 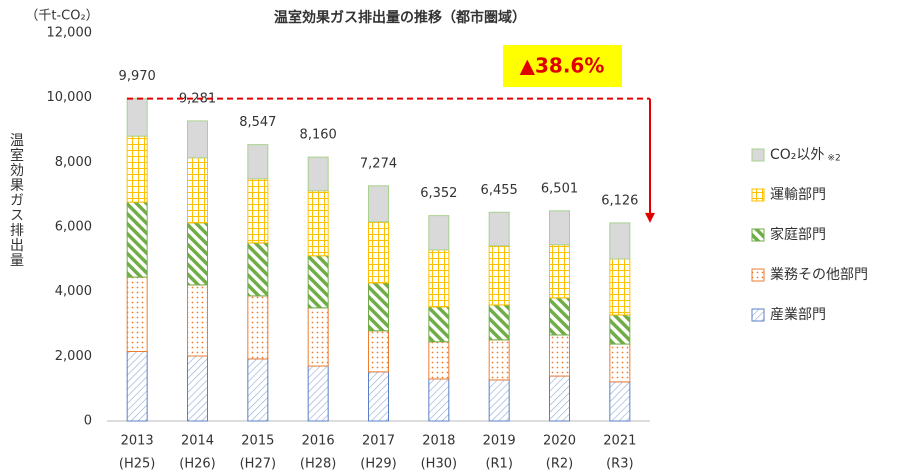 I want to click on y-tick-label: 8,000, so click(x=73, y=162).